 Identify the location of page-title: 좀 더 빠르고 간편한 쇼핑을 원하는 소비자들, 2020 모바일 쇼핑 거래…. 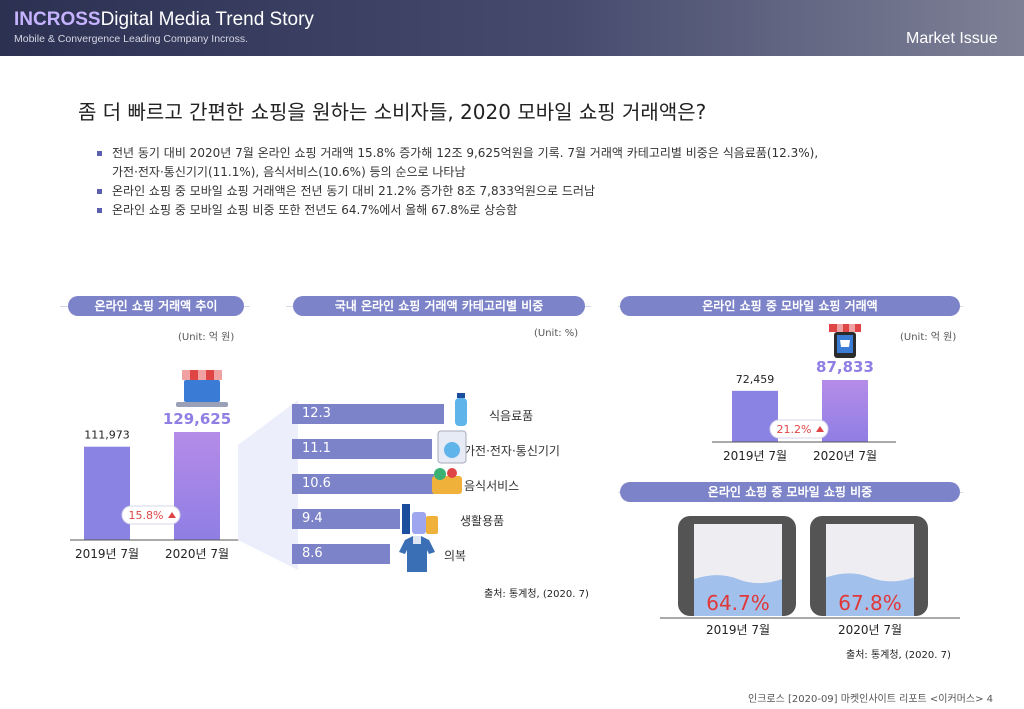
(392, 112).